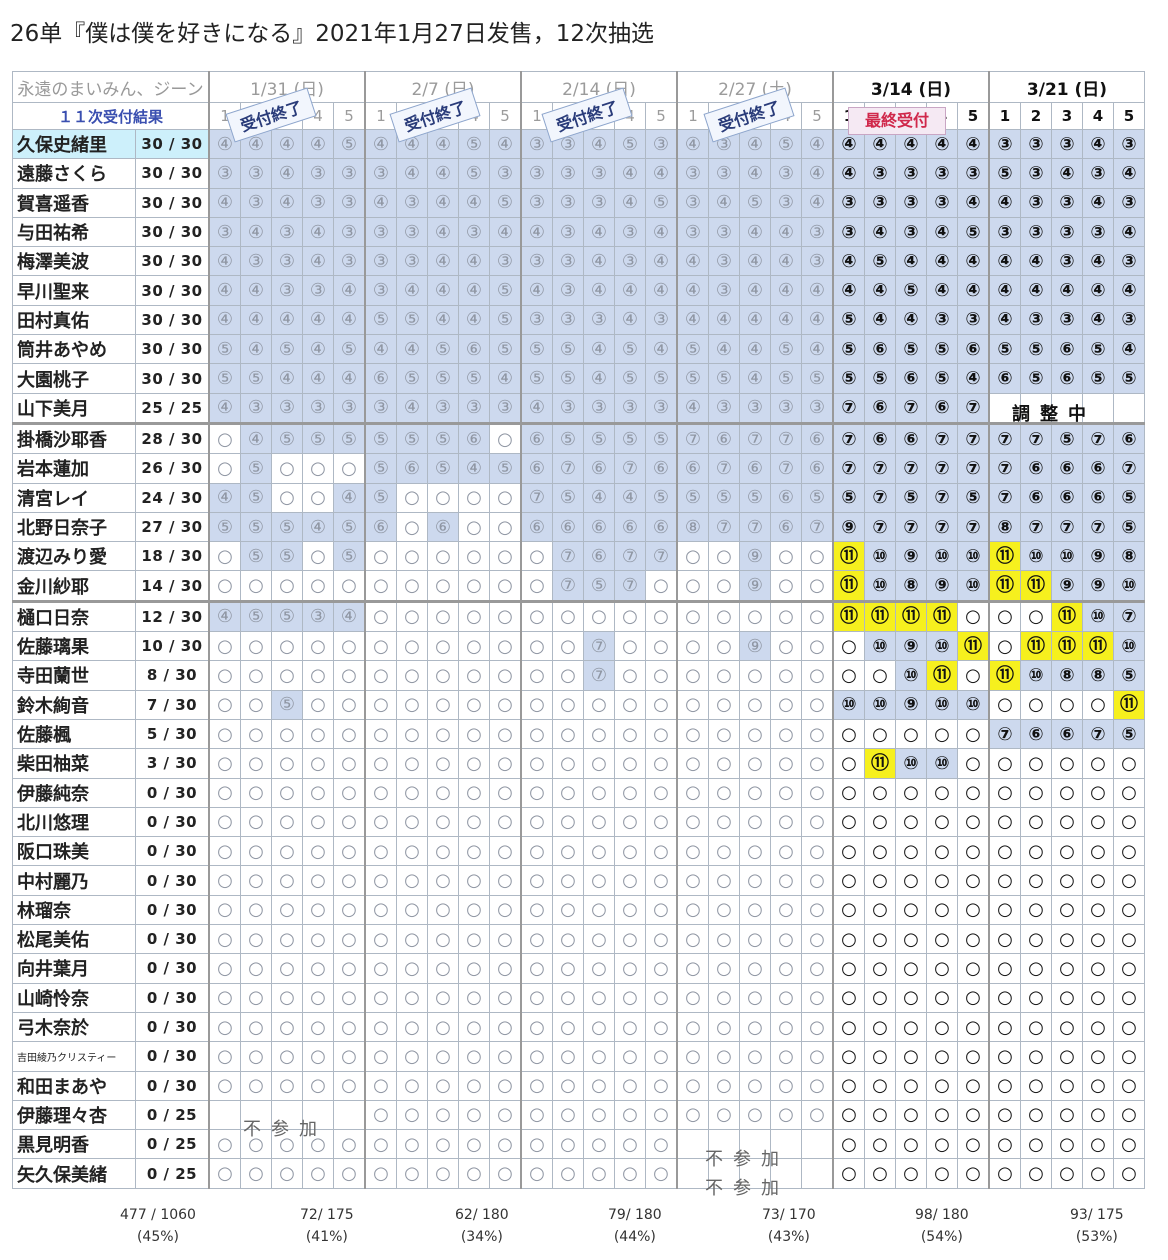 This screenshot has height=1260, width=1168. What do you see at coordinates (74, 1085) in the screenshot?
I see `member-name: 和田まあや` at bounding box center [74, 1085].